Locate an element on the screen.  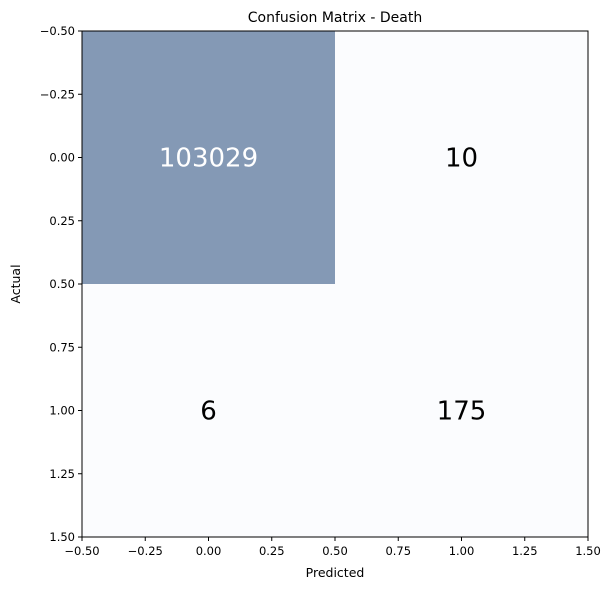
cell-label-r1-c0: 6 is located at coordinates (208, 412).